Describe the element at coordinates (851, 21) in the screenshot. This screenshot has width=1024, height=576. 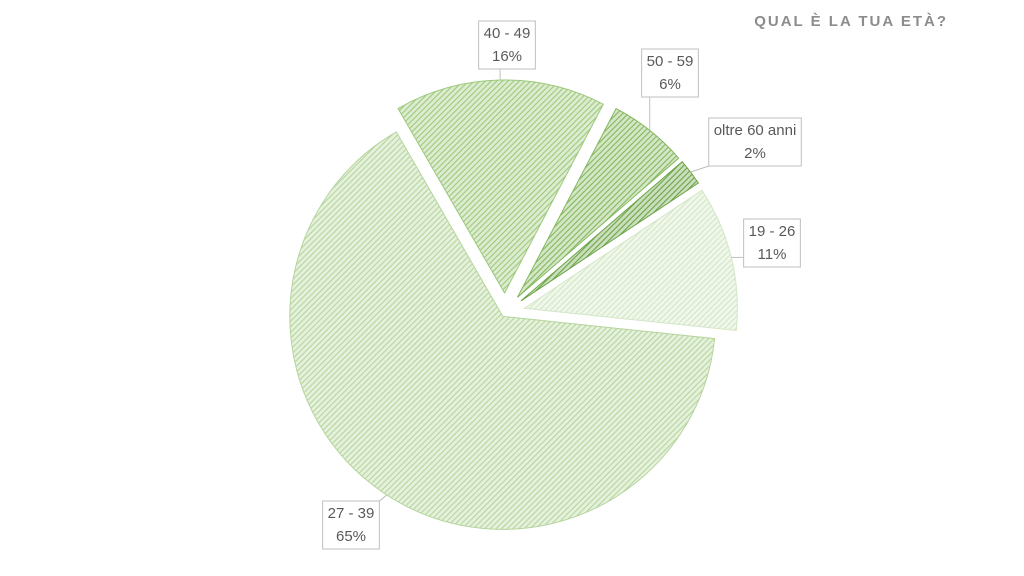
I see `chart-title: QUAL È LA TUA ETÀ?` at that location.